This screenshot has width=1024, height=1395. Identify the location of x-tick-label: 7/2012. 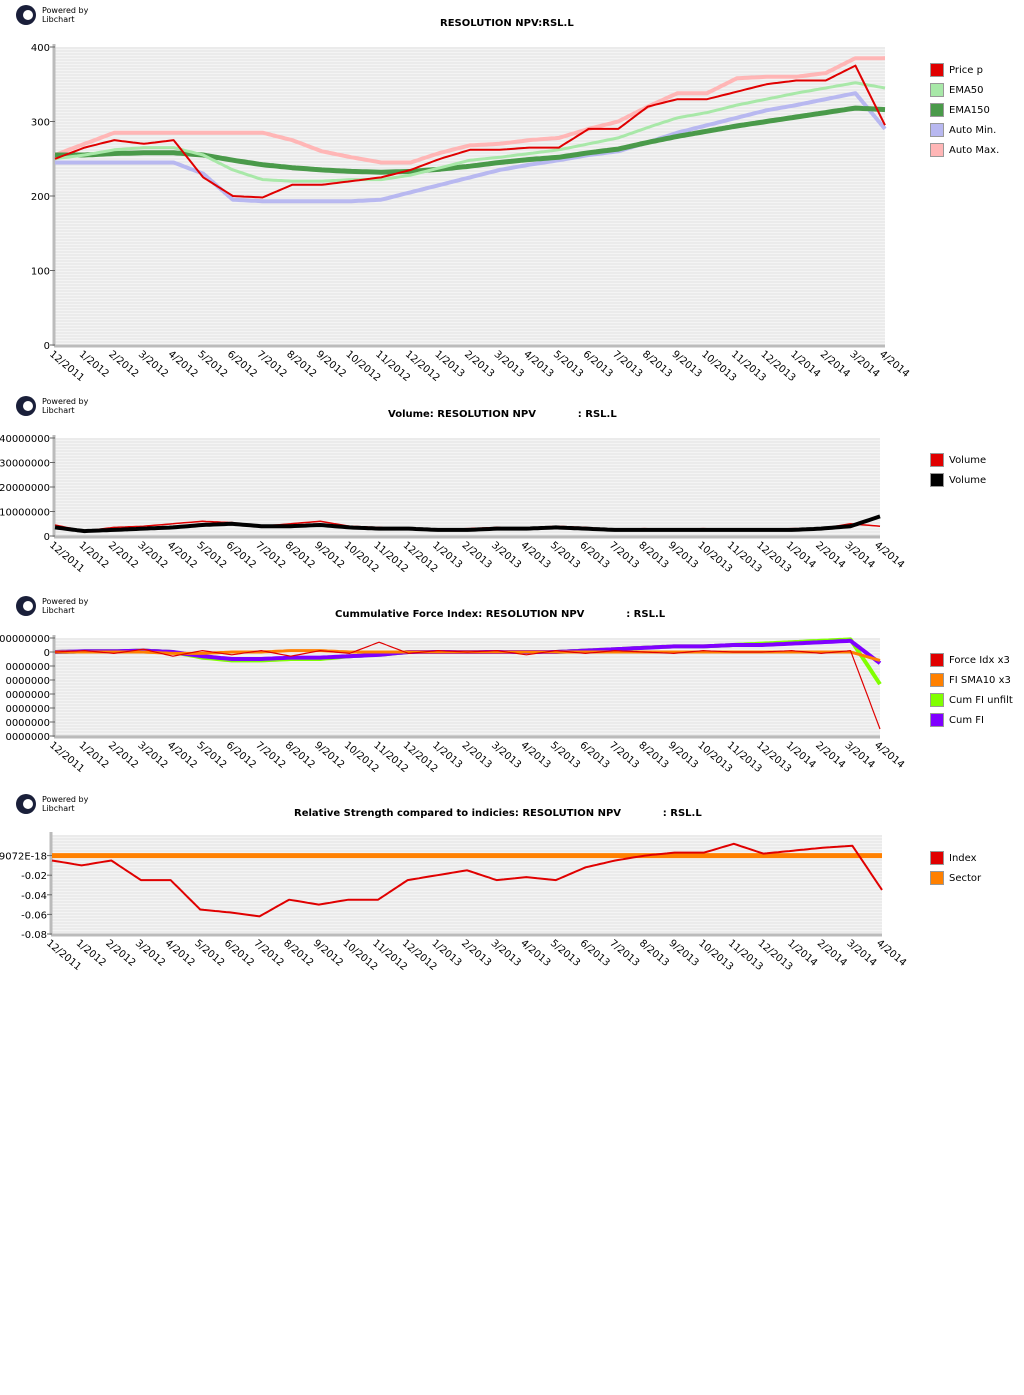
(269, 953).